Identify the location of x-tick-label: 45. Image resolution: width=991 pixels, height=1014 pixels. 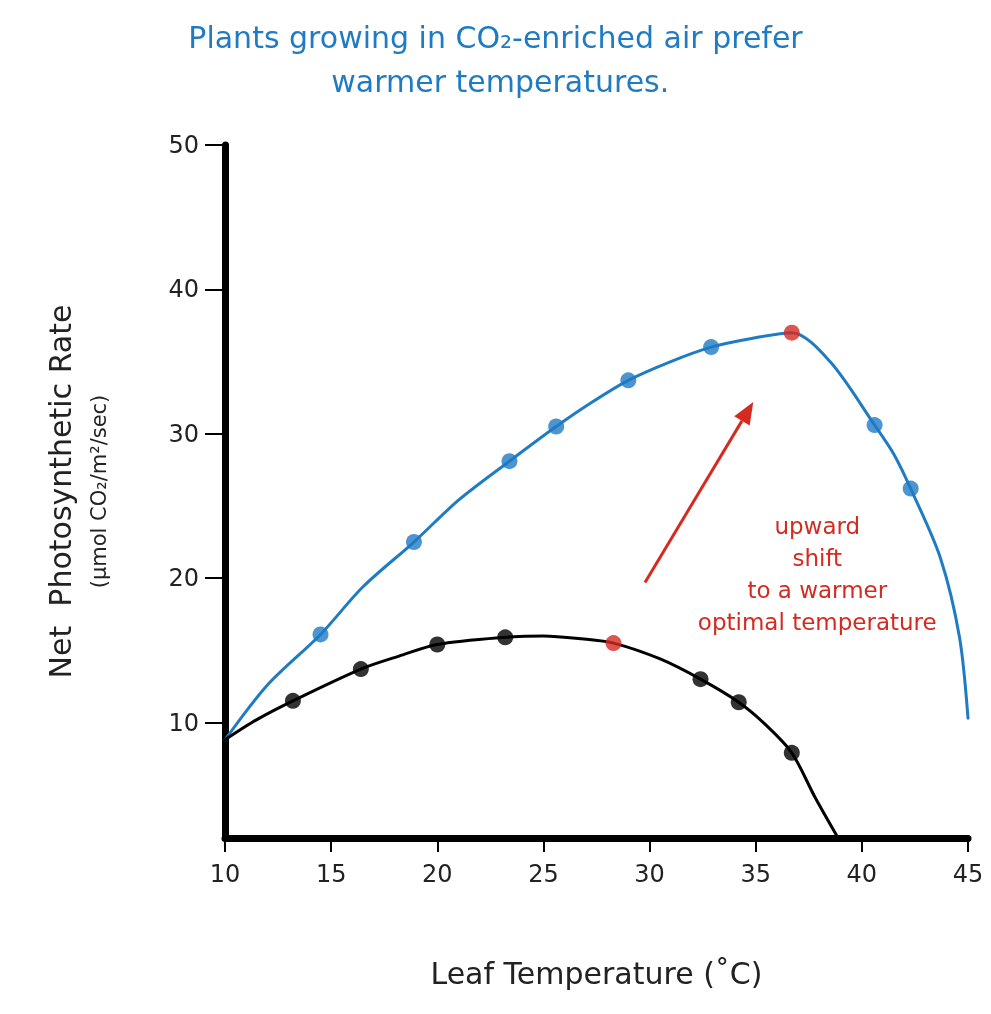
(968, 874).